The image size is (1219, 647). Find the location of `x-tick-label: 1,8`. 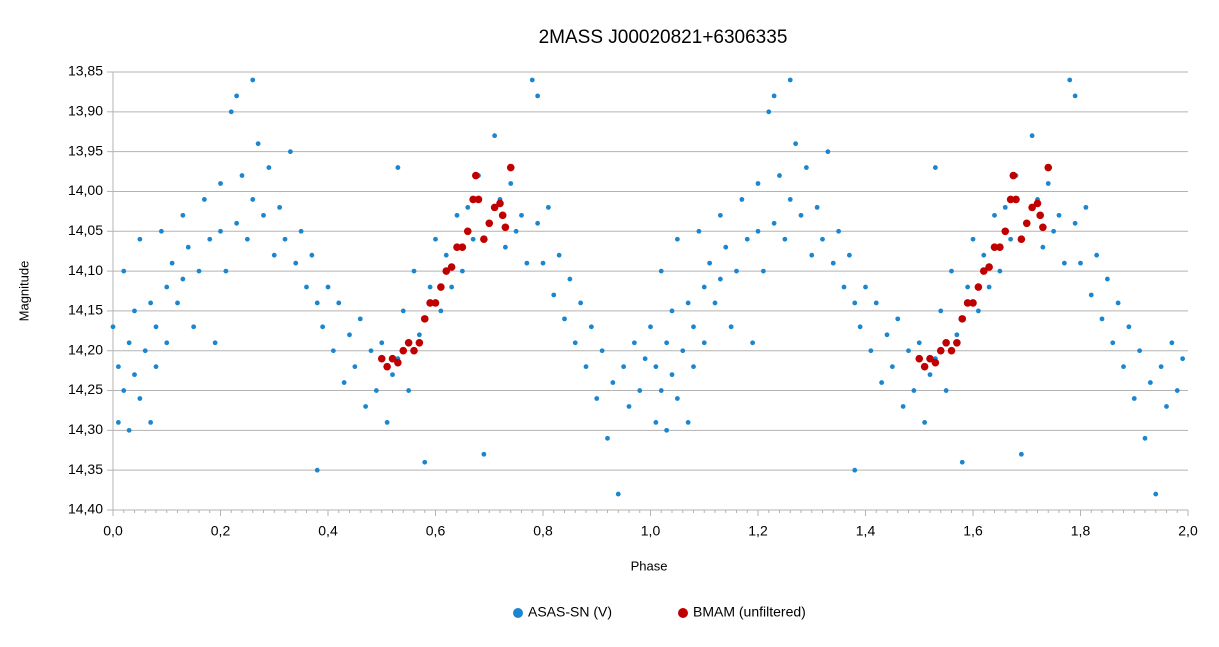

x-tick-label: 1,8 is located at coordinates (1081, 531).